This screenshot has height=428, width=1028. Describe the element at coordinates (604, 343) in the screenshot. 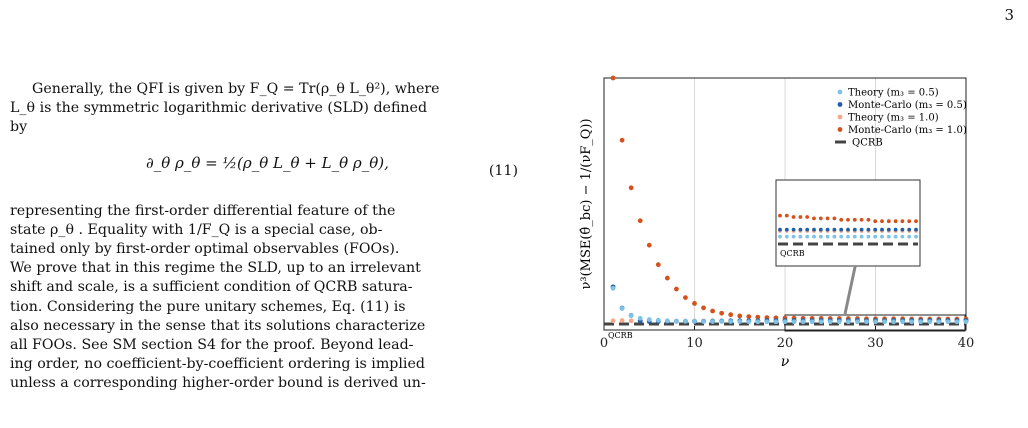

I see `x-tick-label: 0` at that location.